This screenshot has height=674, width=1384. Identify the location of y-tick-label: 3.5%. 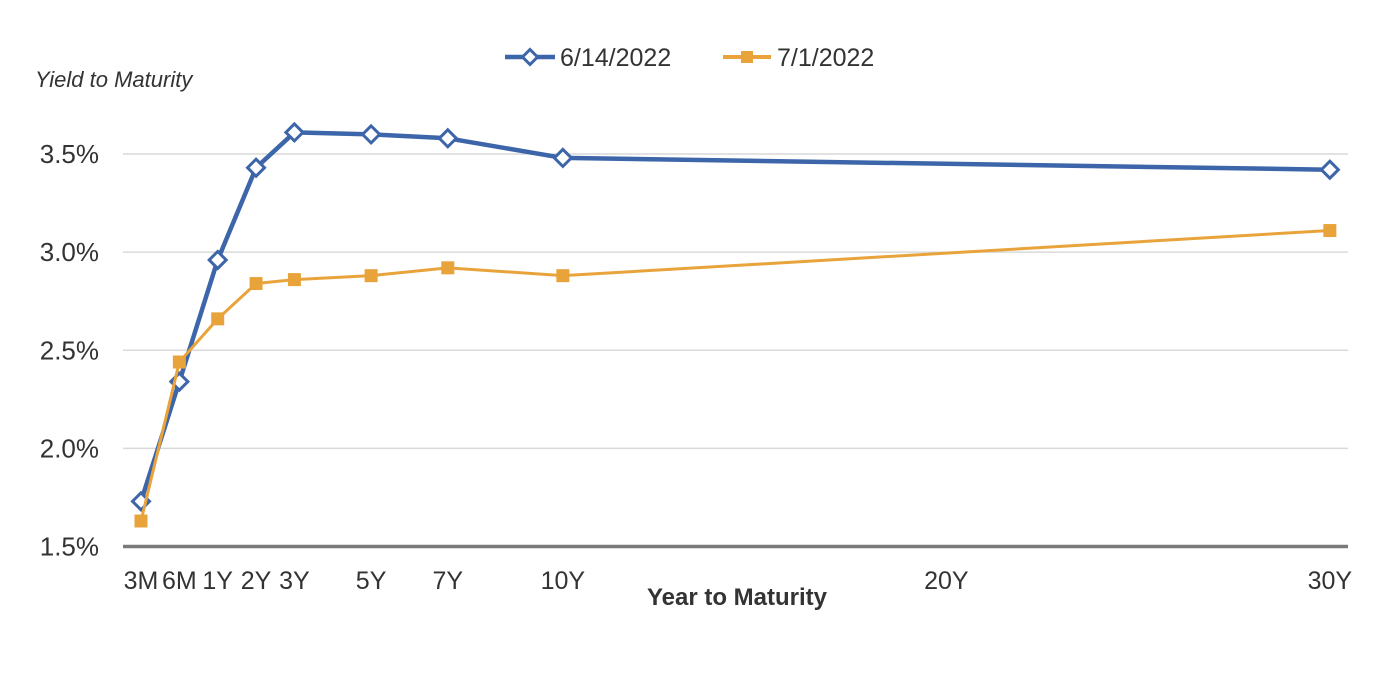
(69, 154).